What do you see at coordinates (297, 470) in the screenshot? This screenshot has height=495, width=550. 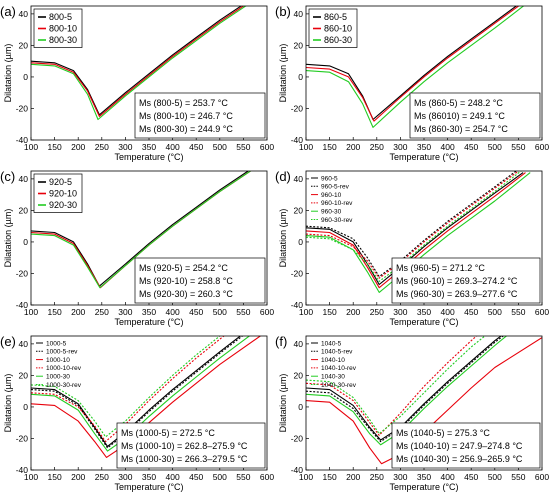 I see `y-tick-label: -40` at bounding box center [297, 470].